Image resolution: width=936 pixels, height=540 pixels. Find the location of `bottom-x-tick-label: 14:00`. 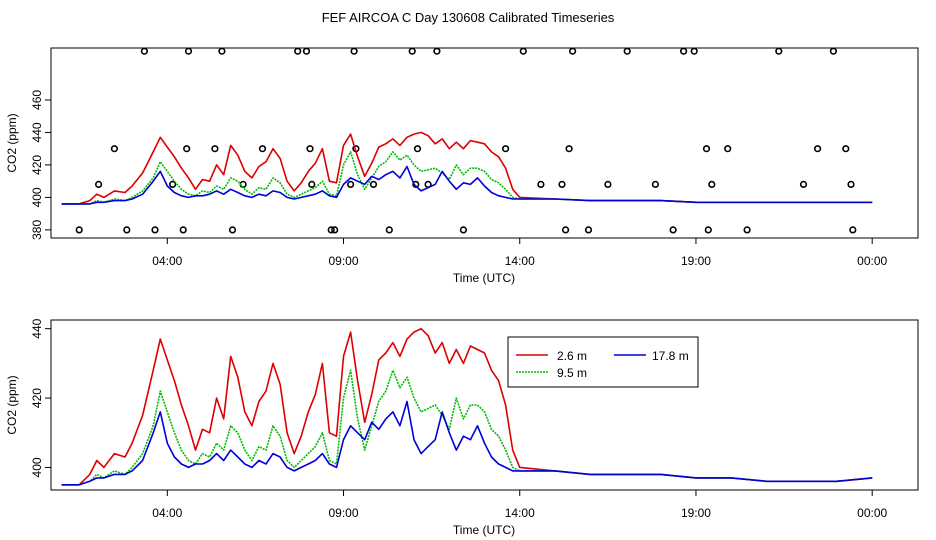

bottom-x-tick-label: 14:00 is located at coordinates (520, 513).